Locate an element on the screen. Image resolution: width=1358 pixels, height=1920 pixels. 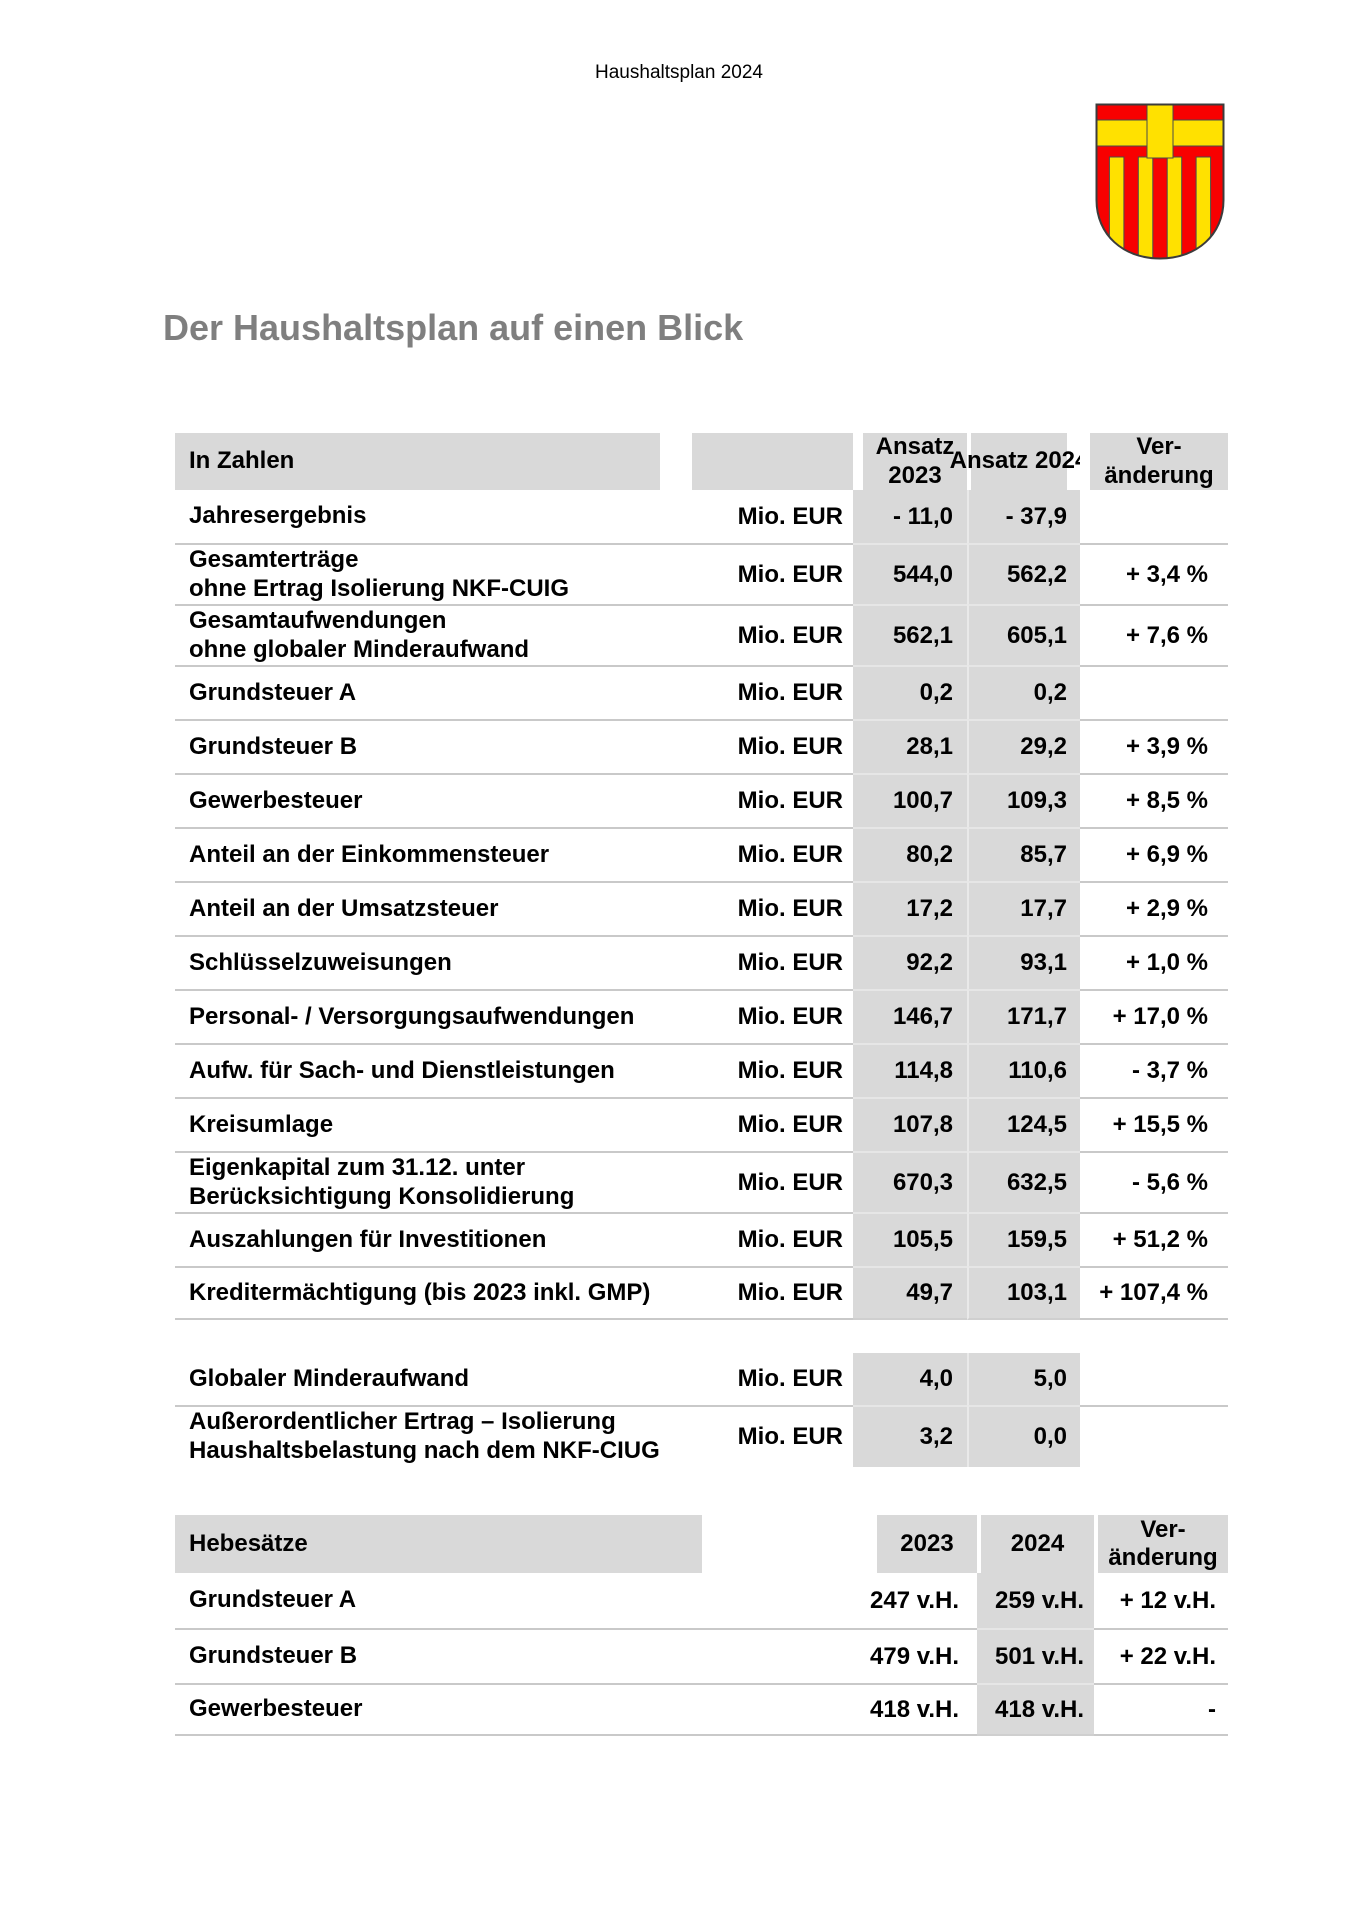
value-2023: 0,2 is located at coordinates (910, 692).